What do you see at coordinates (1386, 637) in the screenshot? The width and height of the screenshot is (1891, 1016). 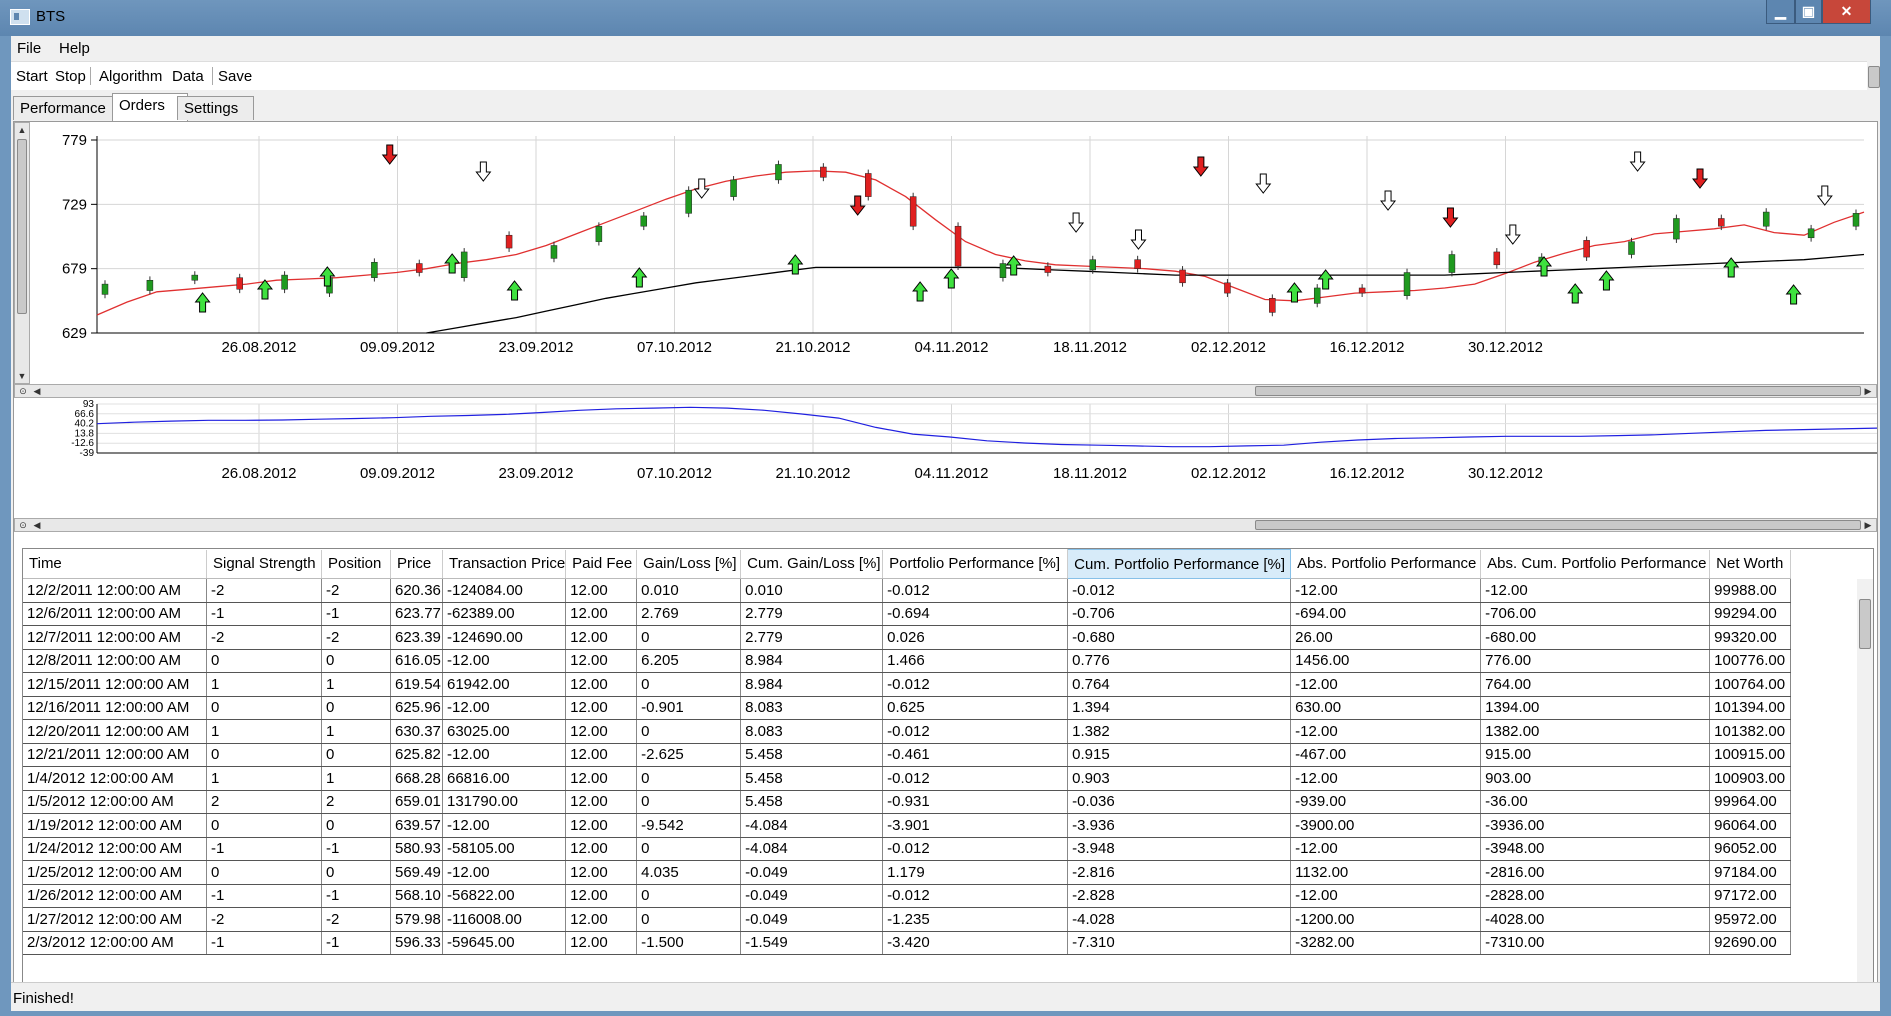 I see `table-cell: 26.00` at bounding box center [1386, 637].